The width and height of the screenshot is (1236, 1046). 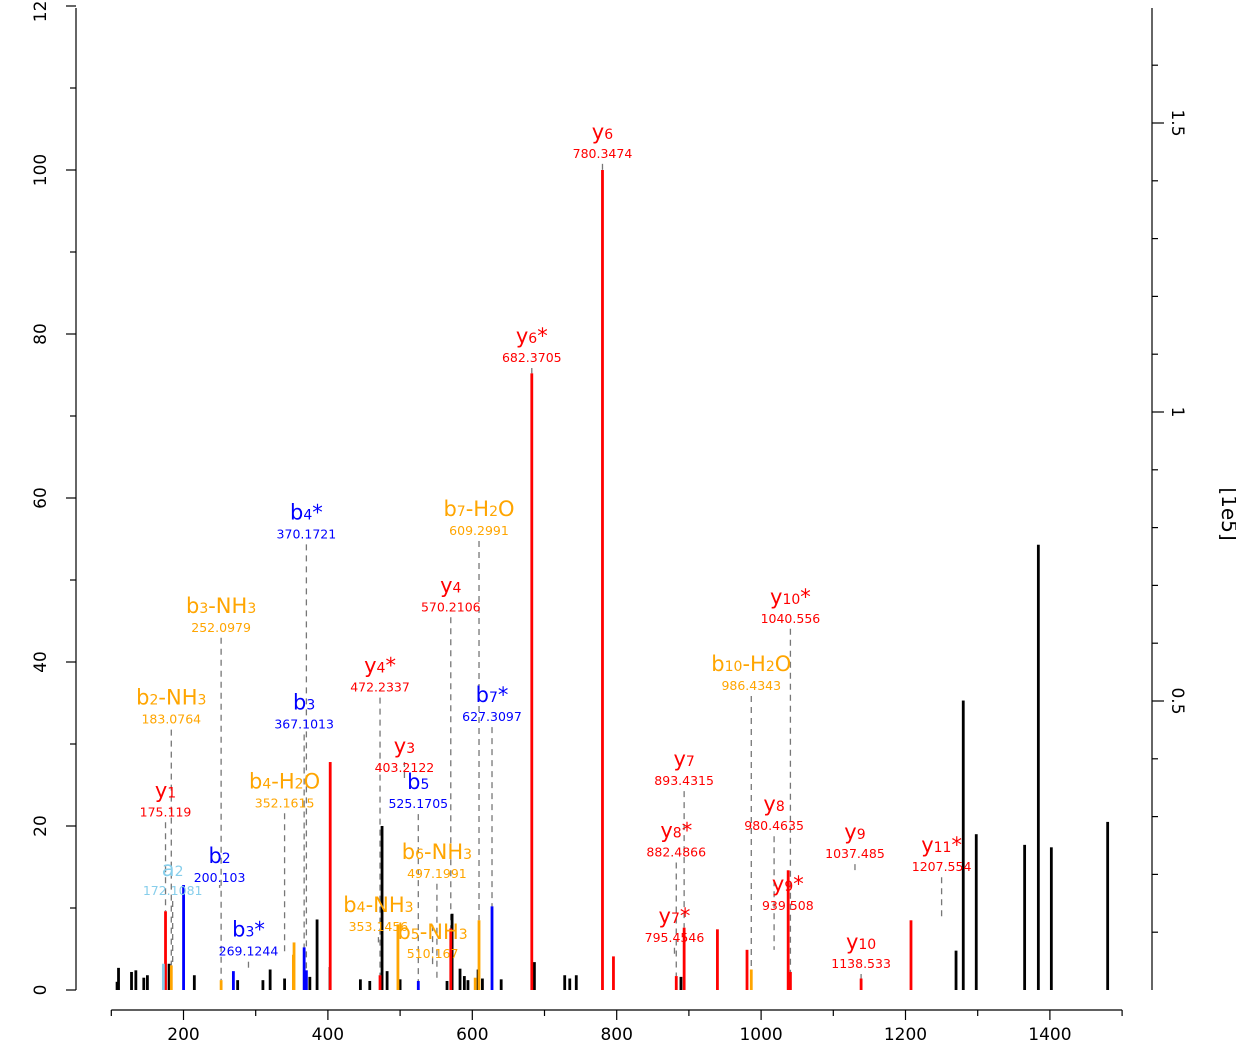 I want to click on annotated-peak-b3*, so click(x=233, y=980).